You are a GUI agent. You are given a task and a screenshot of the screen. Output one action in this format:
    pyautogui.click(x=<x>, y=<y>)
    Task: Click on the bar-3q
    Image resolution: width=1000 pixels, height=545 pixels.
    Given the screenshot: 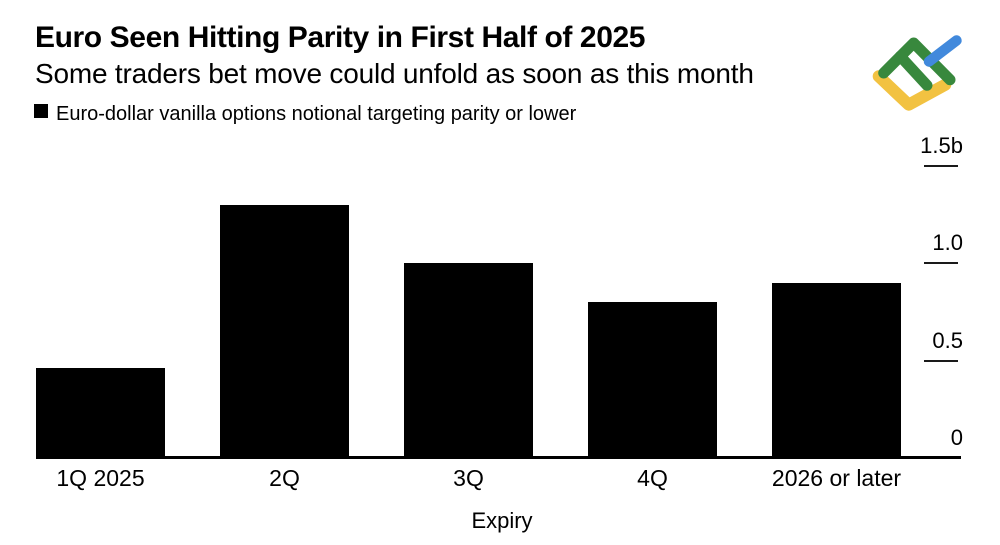 What is the action you would take?
    pyautogui.click(x=468, y=360)
    